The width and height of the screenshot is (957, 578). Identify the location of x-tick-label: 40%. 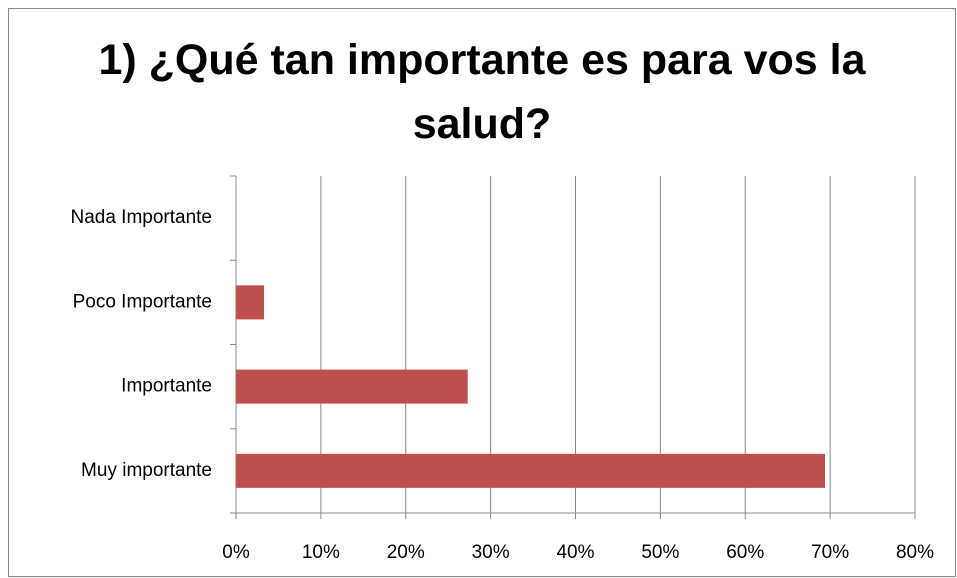
(575, 552).